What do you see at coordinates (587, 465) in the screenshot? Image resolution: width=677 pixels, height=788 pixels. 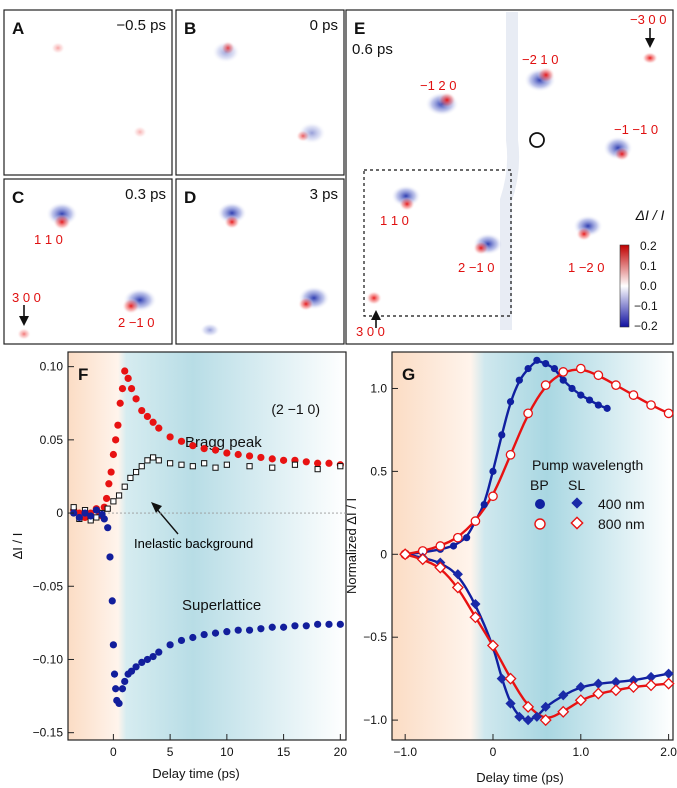 I see `legend-title: Pump wavelength` at bounding box center [587, 465].